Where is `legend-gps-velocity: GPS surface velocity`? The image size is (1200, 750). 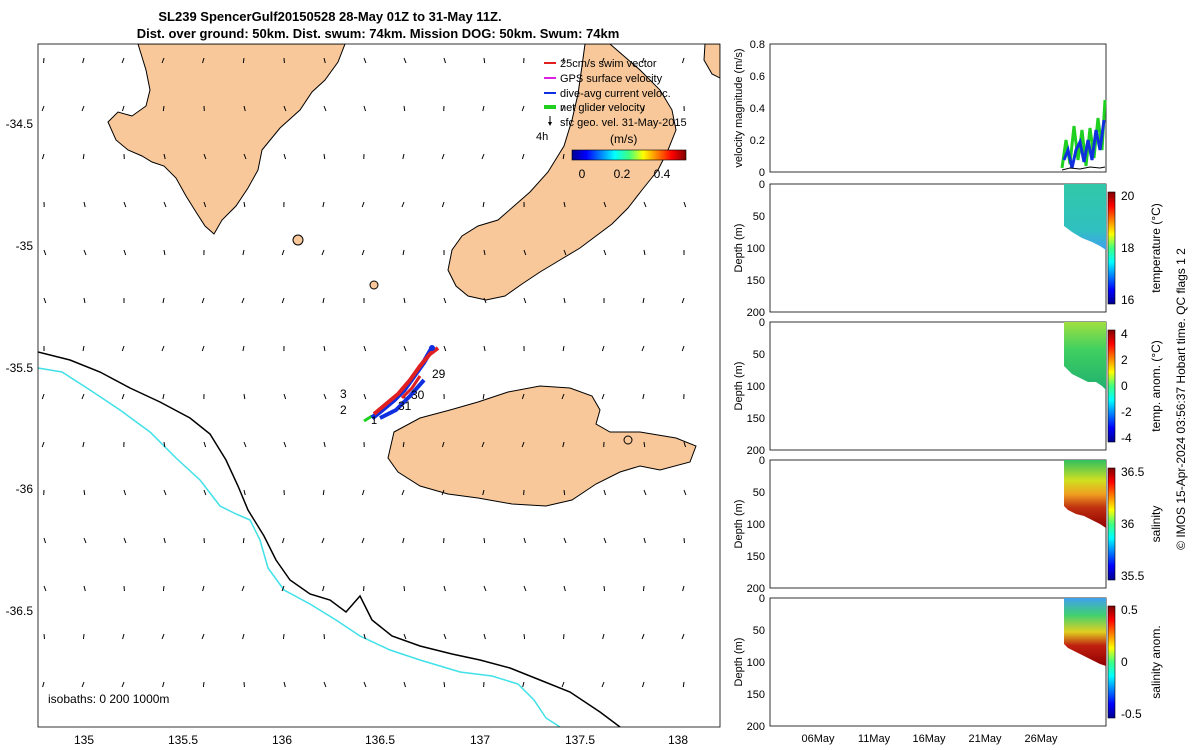
legend-gps-velocity: GPS surface velocity is located at coordinates (611, 79).